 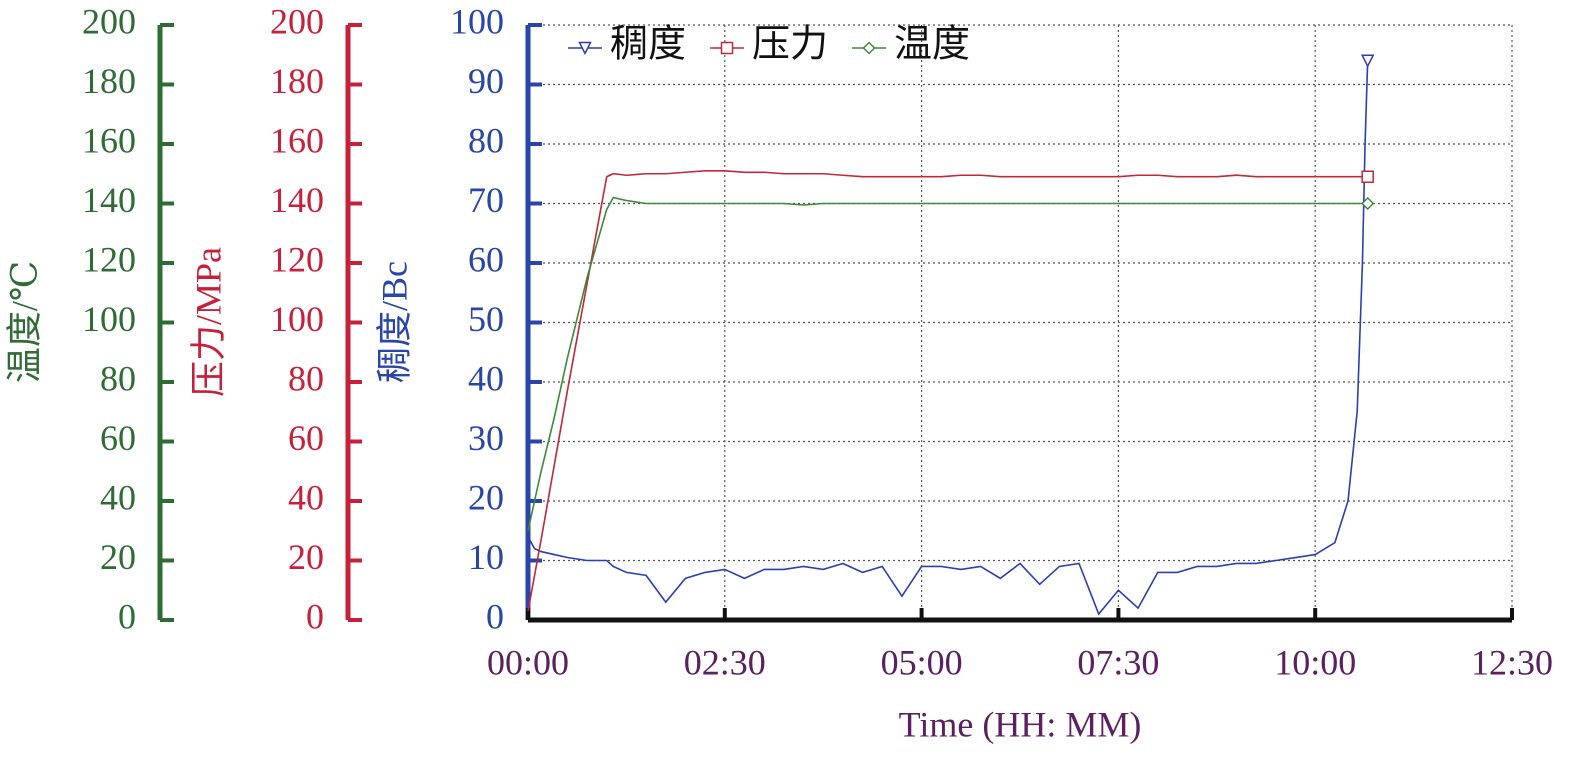 What do you see at coordinates (1512, 662) in the screenshot?
I see `x-tick-label: 12:30` at bounding box center [1512, 662].